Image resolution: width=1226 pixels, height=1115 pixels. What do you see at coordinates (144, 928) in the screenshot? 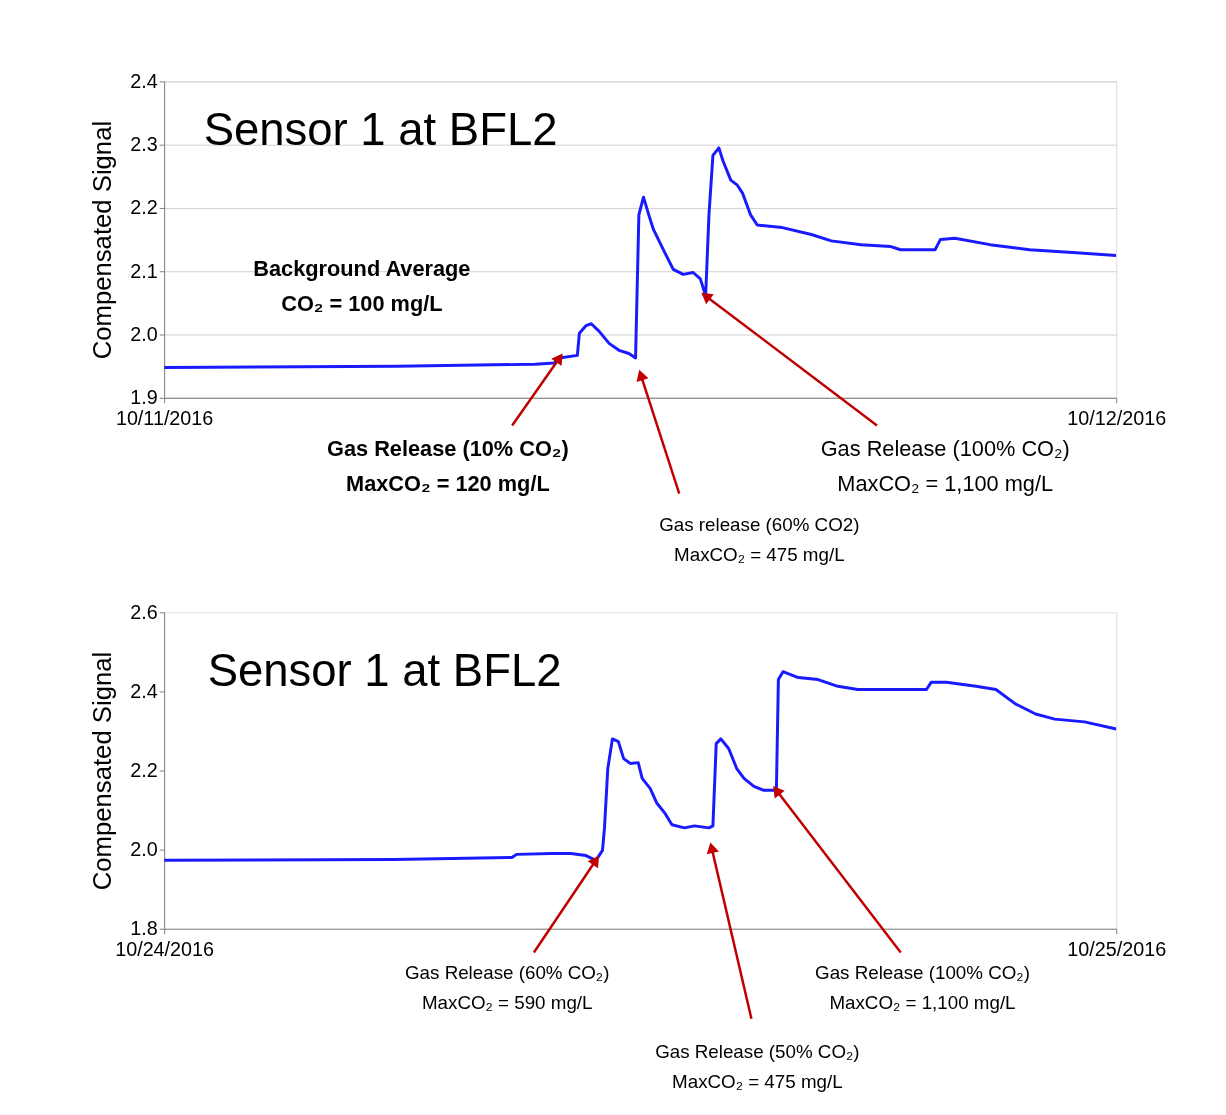
I see `y-tick-label: 1.8` at bounding box center [144, 928].